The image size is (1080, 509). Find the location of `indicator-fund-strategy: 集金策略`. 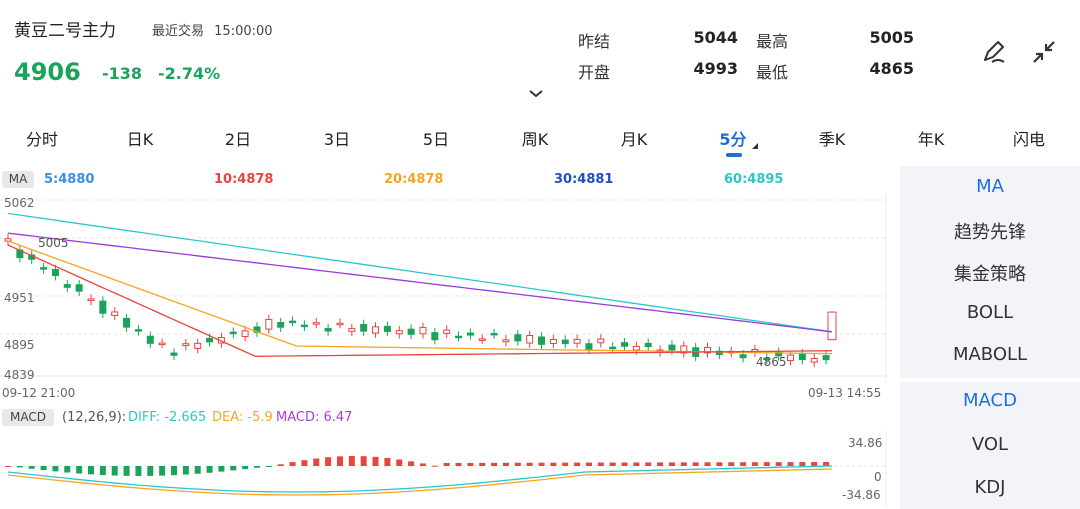

indicator-fund-strategy: 集金策略 is located at coordinates (990, 274).